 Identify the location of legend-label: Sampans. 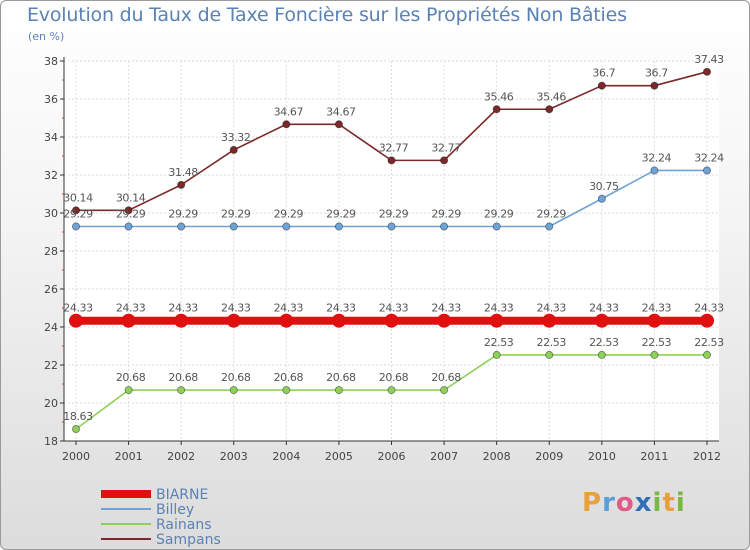
(188, 540).